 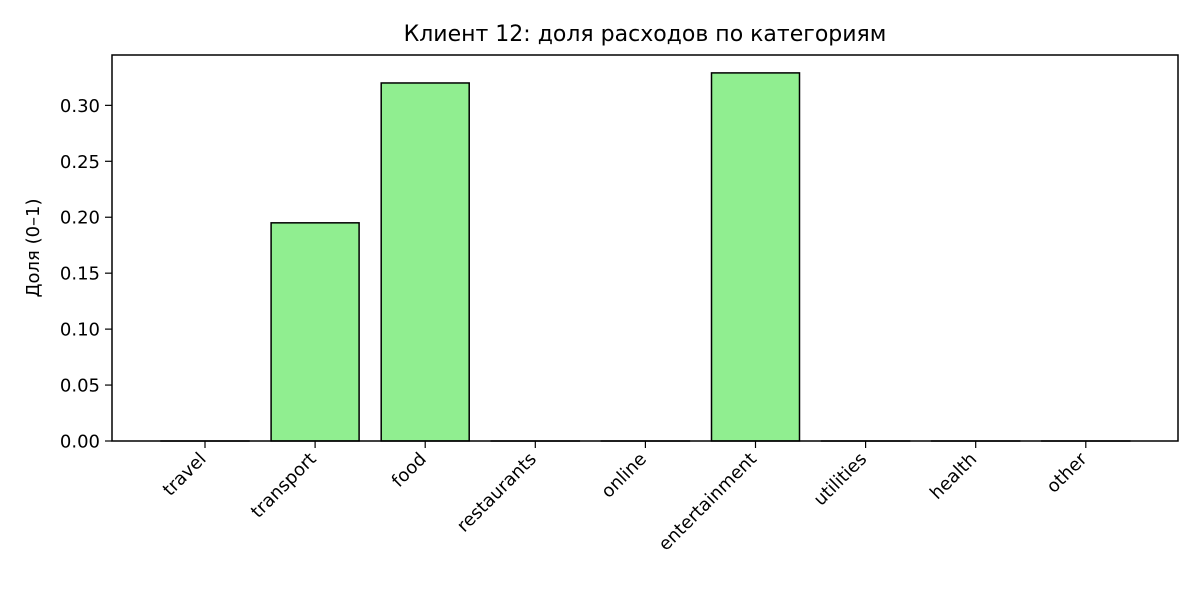 I want to click on y-tick-label: 0.00, so click(x=80, y=442).